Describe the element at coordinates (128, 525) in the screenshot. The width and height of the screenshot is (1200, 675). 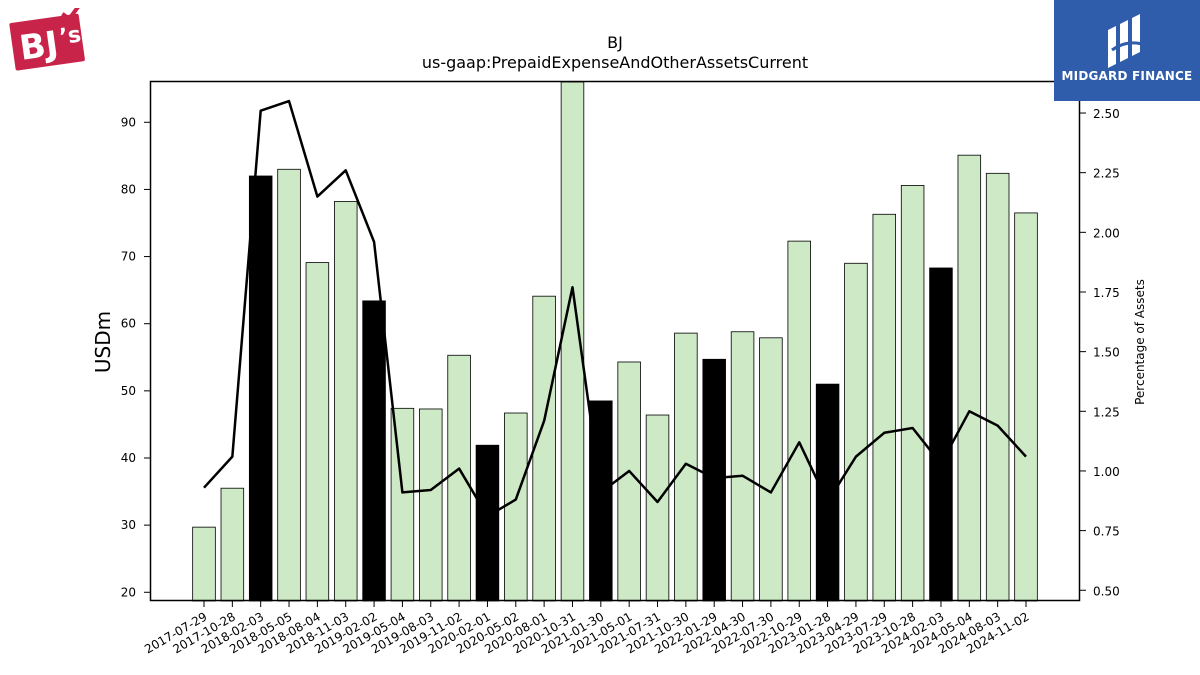
I see `y-tick-label: 30` at that location.